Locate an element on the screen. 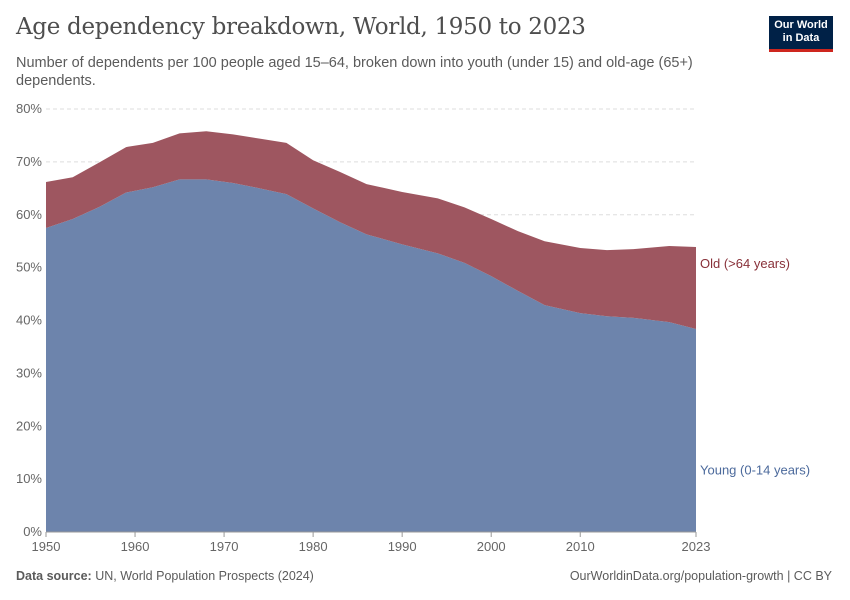  x-tick-label: 1960 is located at coordinates (135, 546).